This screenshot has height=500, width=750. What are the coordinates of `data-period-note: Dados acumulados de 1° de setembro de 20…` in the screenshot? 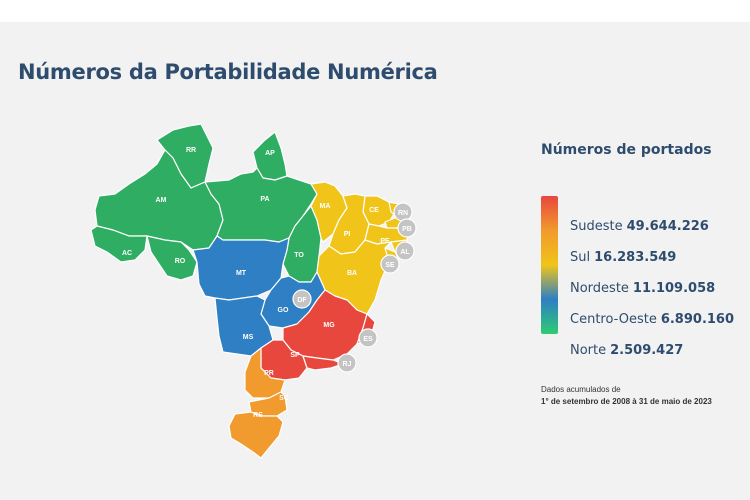 It's located at (626, 396).